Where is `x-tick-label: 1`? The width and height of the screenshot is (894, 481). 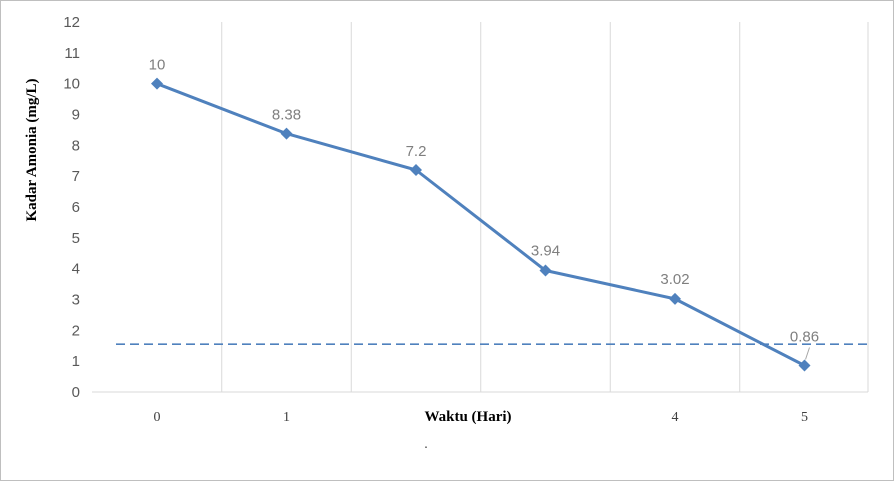 x-tick-label: 1 is located at coordinates (286, 417).